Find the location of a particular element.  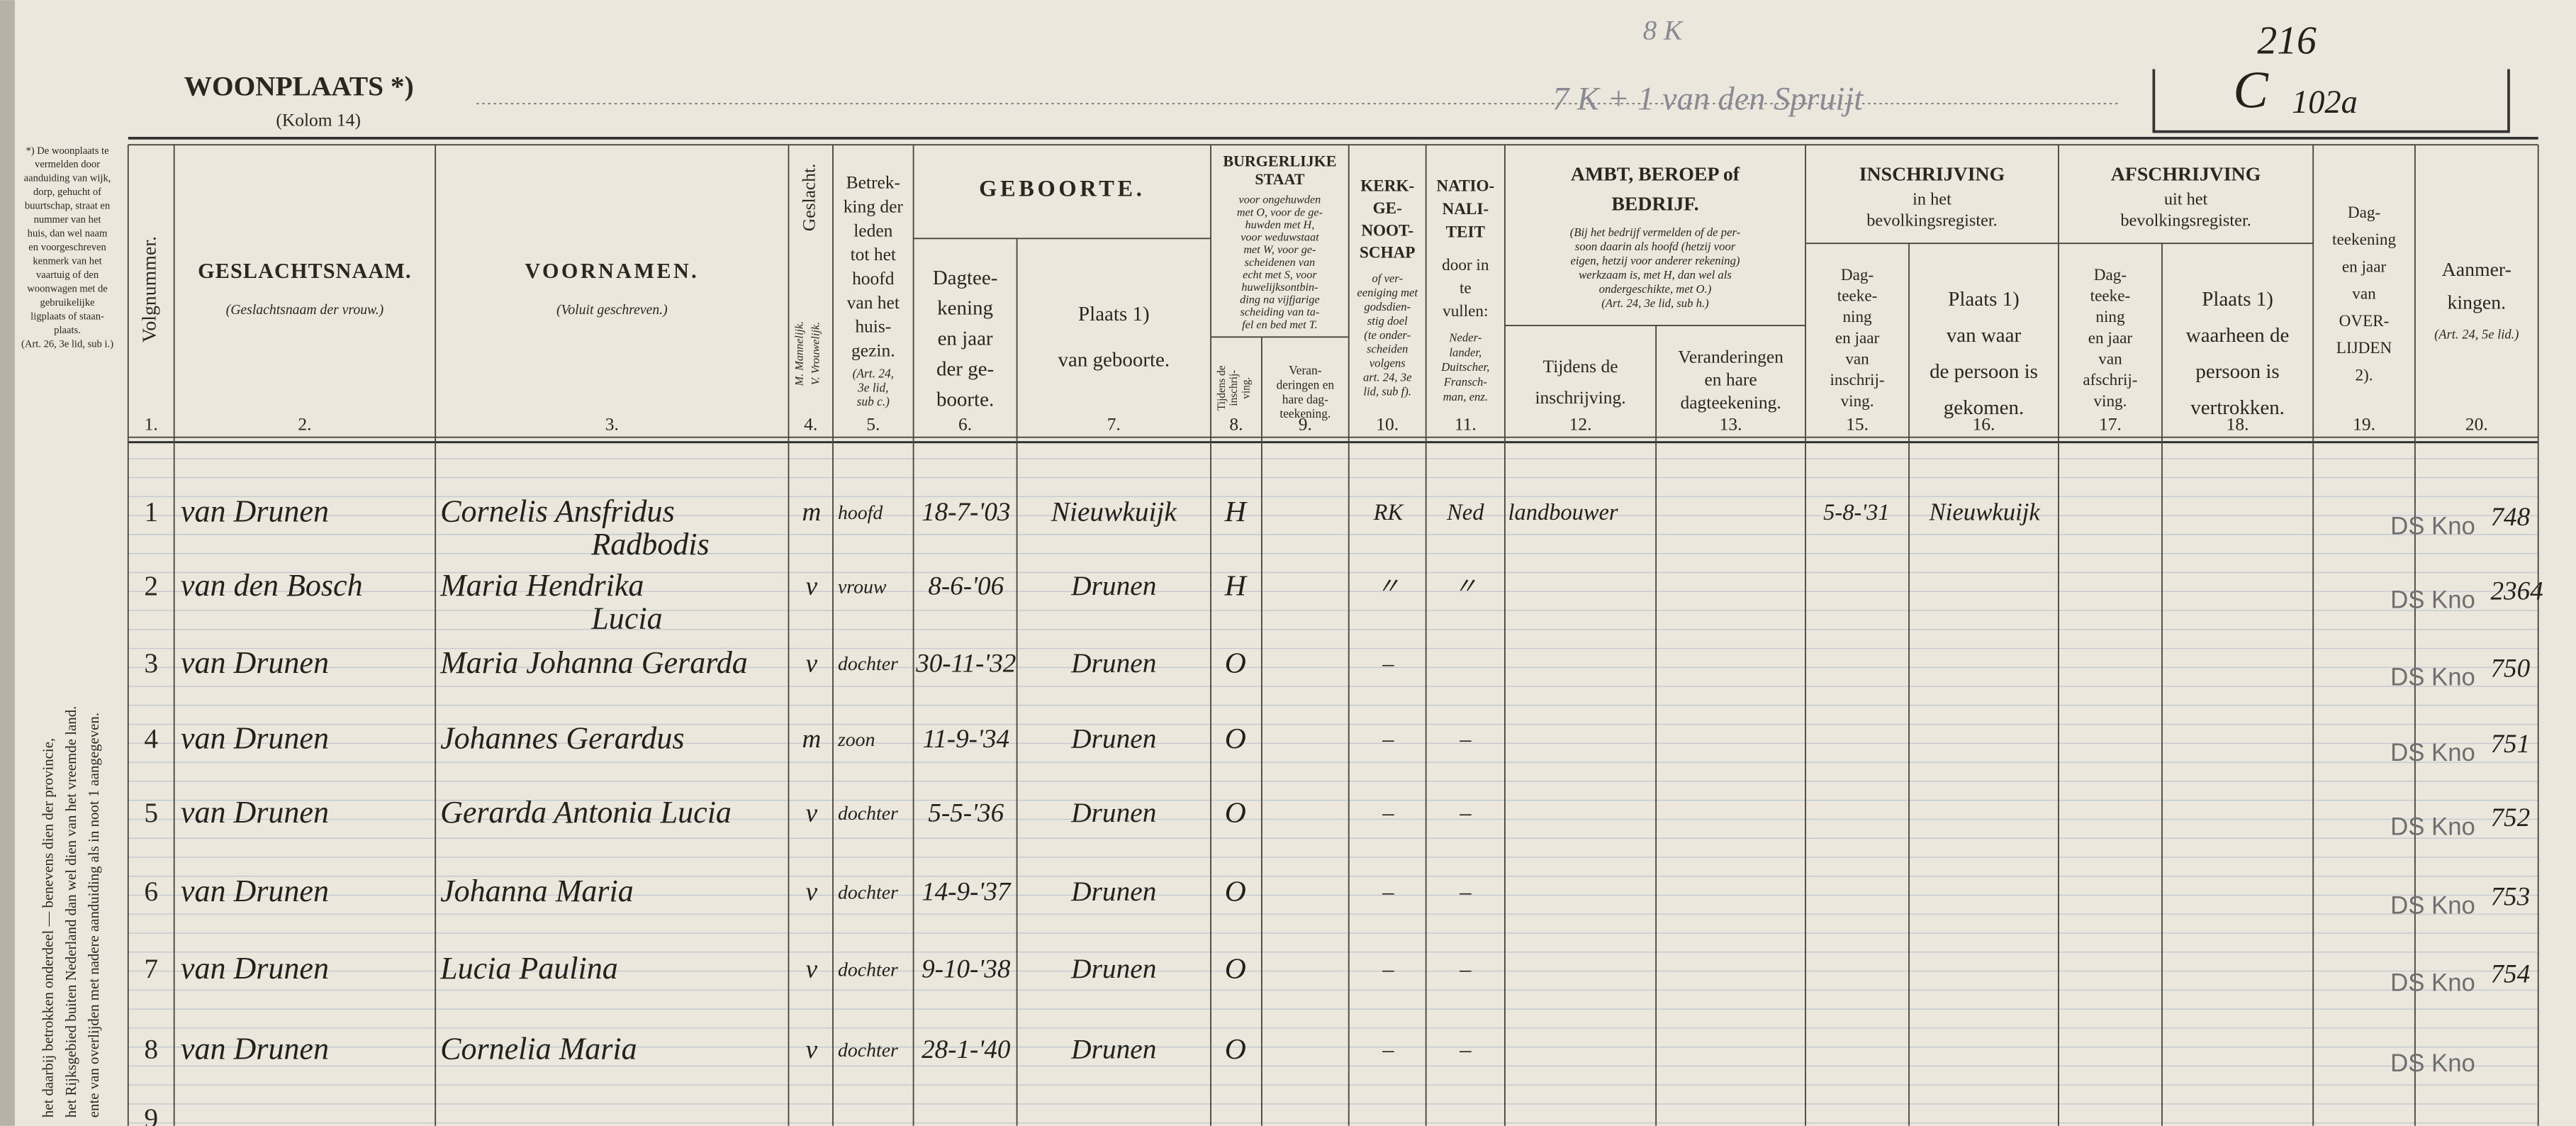

nationality: – is located at coordinates (1465, 814).